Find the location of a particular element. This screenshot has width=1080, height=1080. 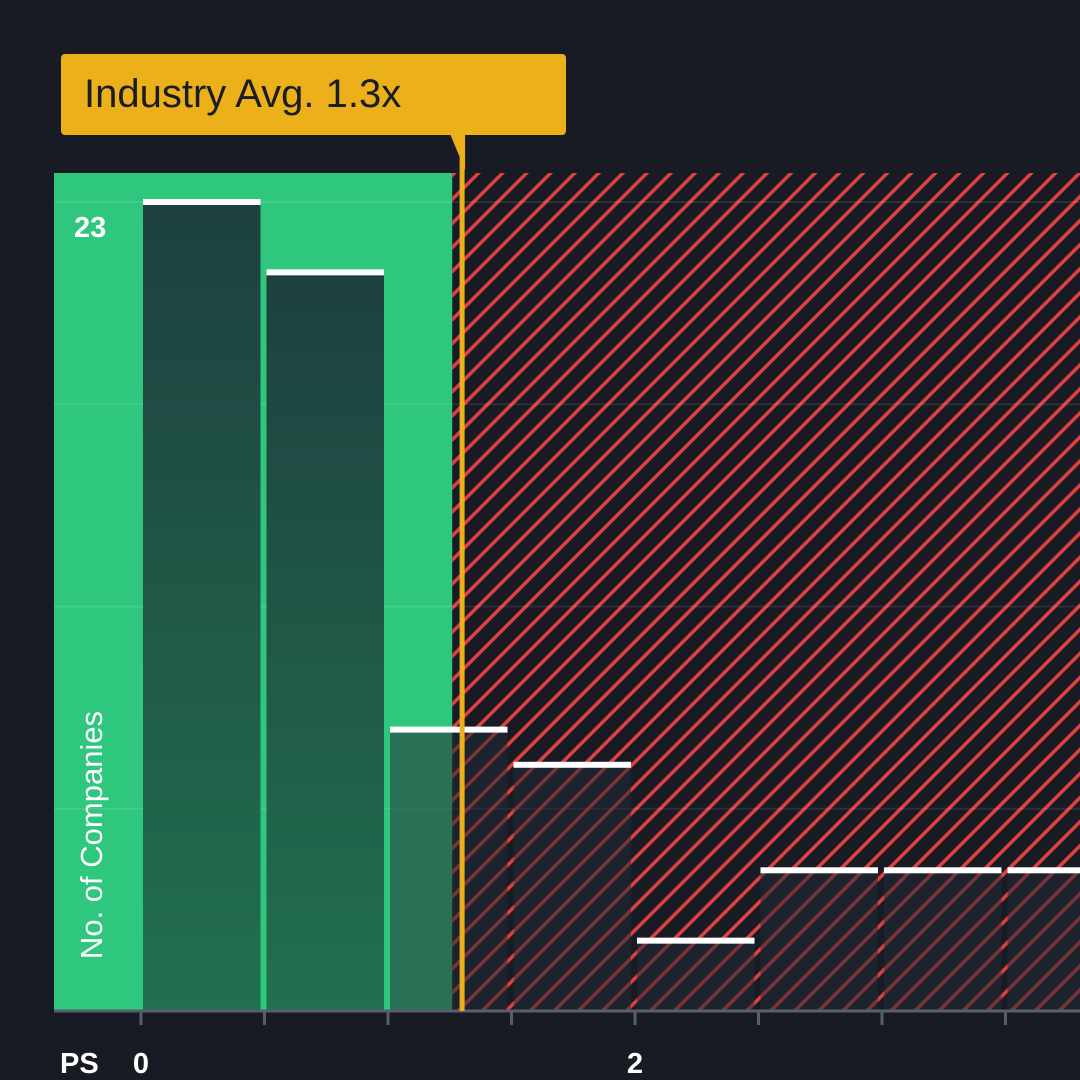

industry-average-label: Industry Avg. 1.3x is located at coordinates (243, 94).